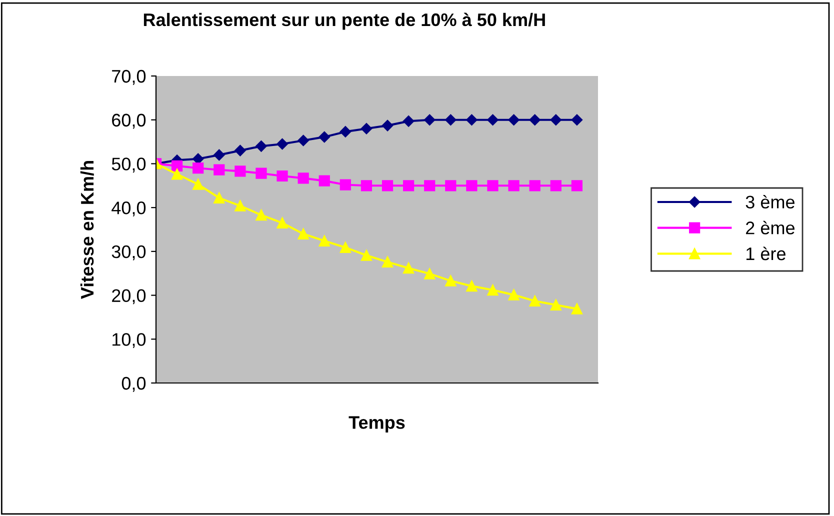 The width and height of the screenshot is (834, 516). I want to click on y-tick-label: 30,0, so click(129, 252).